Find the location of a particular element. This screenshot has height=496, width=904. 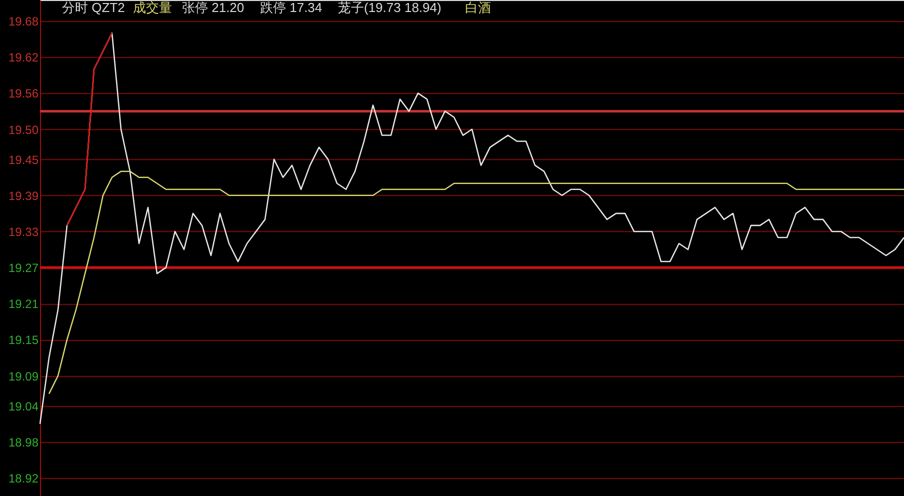

y-tick-label: 19.50 is located at coordinates (23, 129).